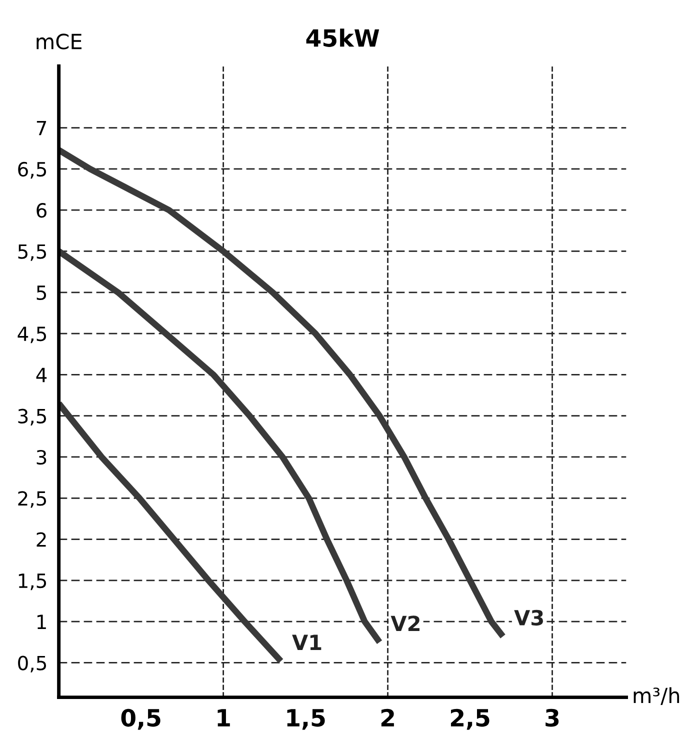  What do you see at coordinates (32, 499) in the screenshot?
I see `y-tick-label: 2,5` at bounding box center [32, 499].